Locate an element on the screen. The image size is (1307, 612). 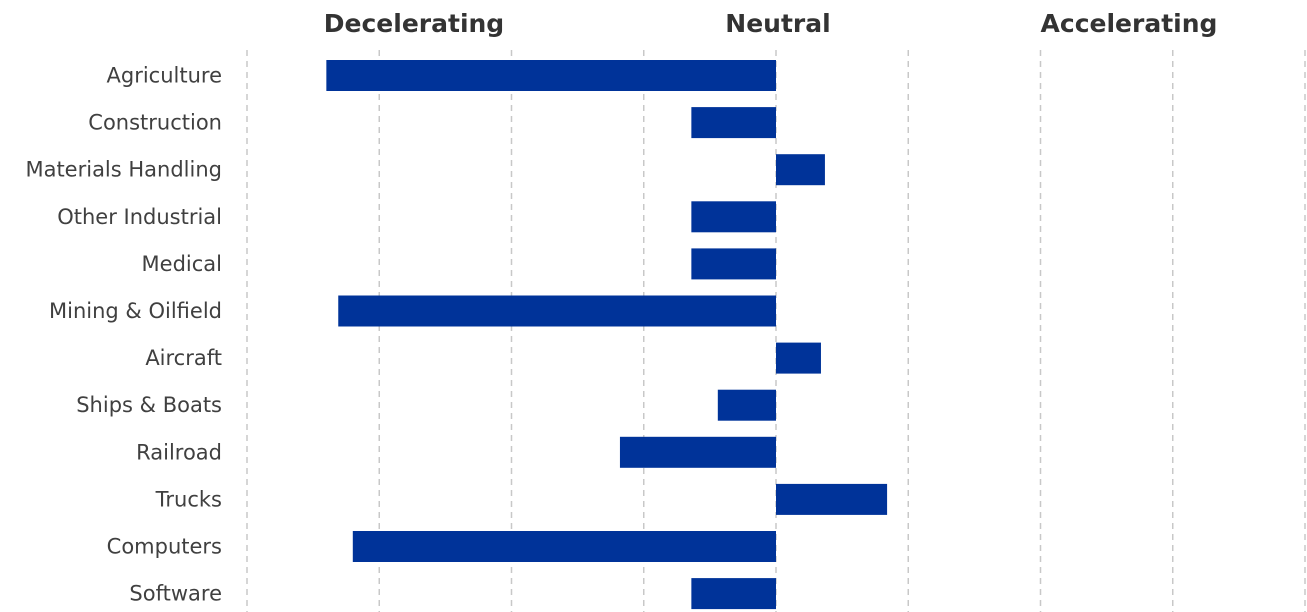
category-label: Construction is located at coordinates (155, 123).